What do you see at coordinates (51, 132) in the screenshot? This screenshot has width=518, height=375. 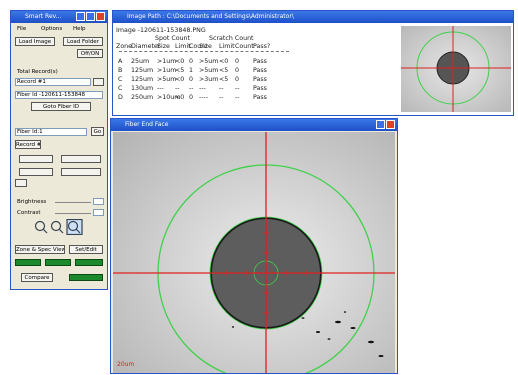 I see `input: Fiber Id:1` at bounding box center [51, 132].